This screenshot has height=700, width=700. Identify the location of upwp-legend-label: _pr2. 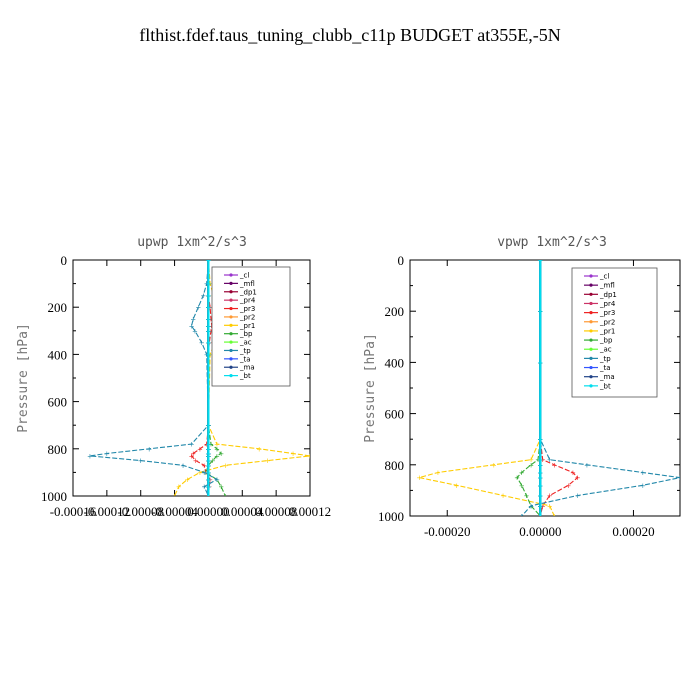
(247, 317).